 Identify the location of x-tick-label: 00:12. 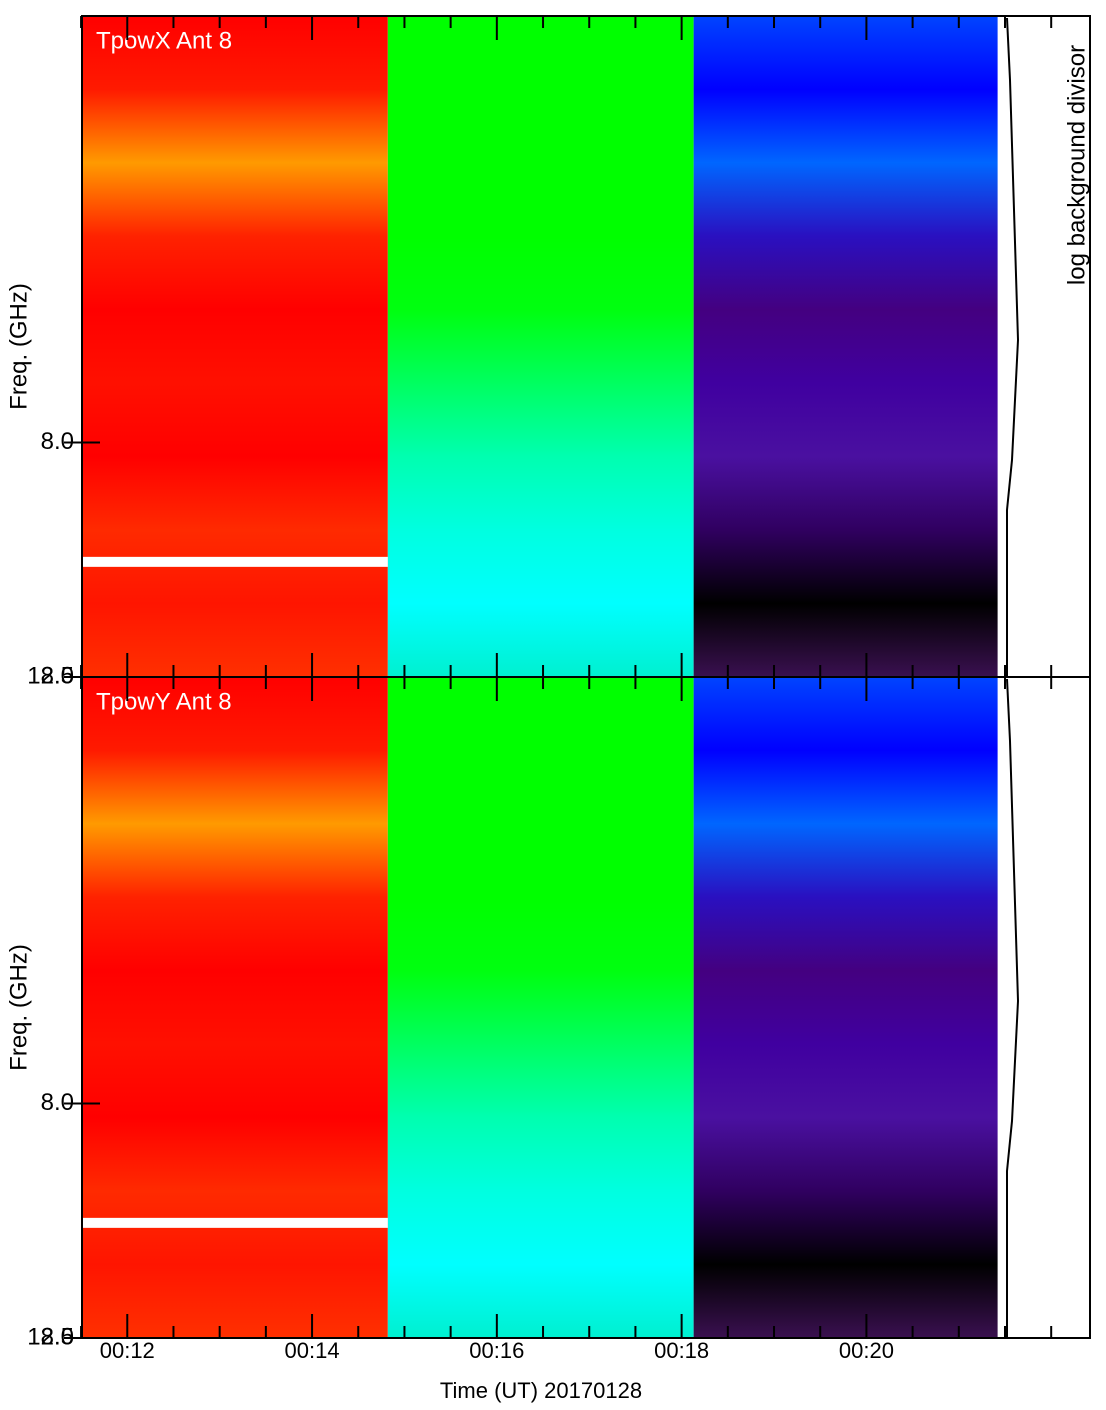
(127, 1350).